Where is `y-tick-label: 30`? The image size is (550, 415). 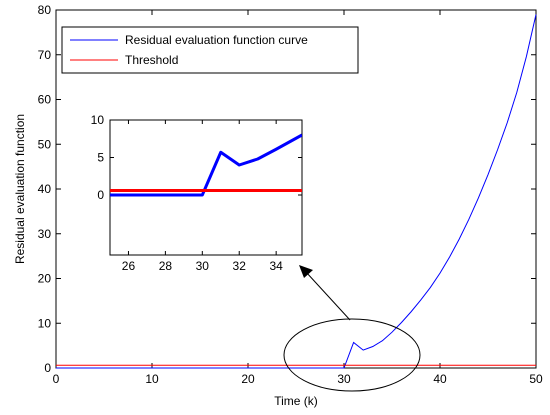 y-tick-label: 30 is located at coordinates (45, 234).